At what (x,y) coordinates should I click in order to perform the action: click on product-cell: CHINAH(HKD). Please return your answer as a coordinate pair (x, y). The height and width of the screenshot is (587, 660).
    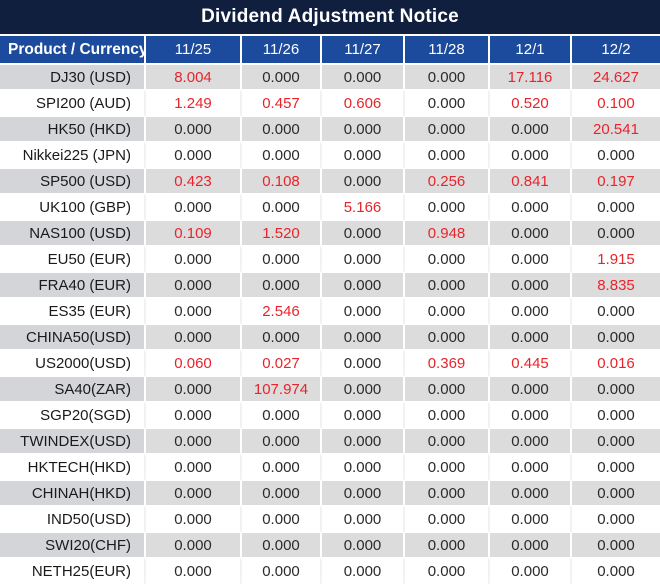
    Looking at the image, I should click on (73, 494).